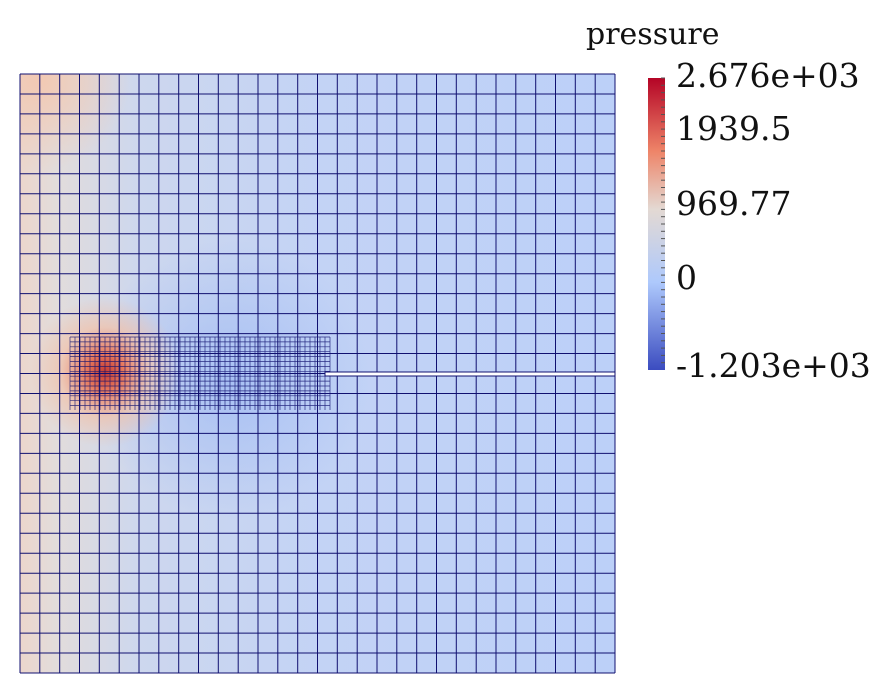 The image size is (884, 692). What do you see at coordinates (656, 224) in the screenshot?
I see `colorbar` at bounding box center [656, 224].